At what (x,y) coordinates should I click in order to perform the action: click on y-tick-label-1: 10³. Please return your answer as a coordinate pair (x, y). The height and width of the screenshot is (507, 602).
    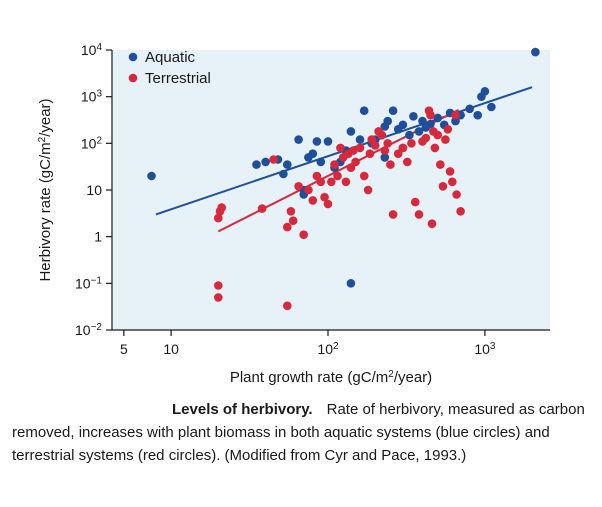
    Looking at the image, I should click on (92, 96).